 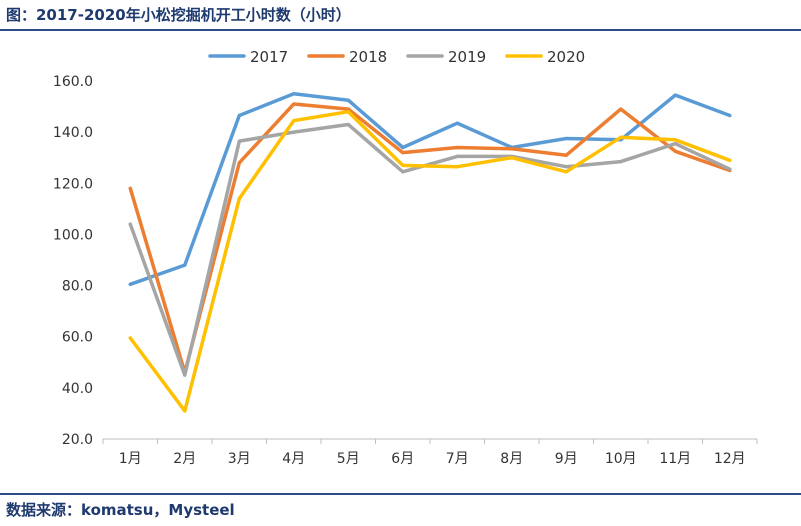 I want to click on y-tick-label: 100.0, so click(x=73, y=235).